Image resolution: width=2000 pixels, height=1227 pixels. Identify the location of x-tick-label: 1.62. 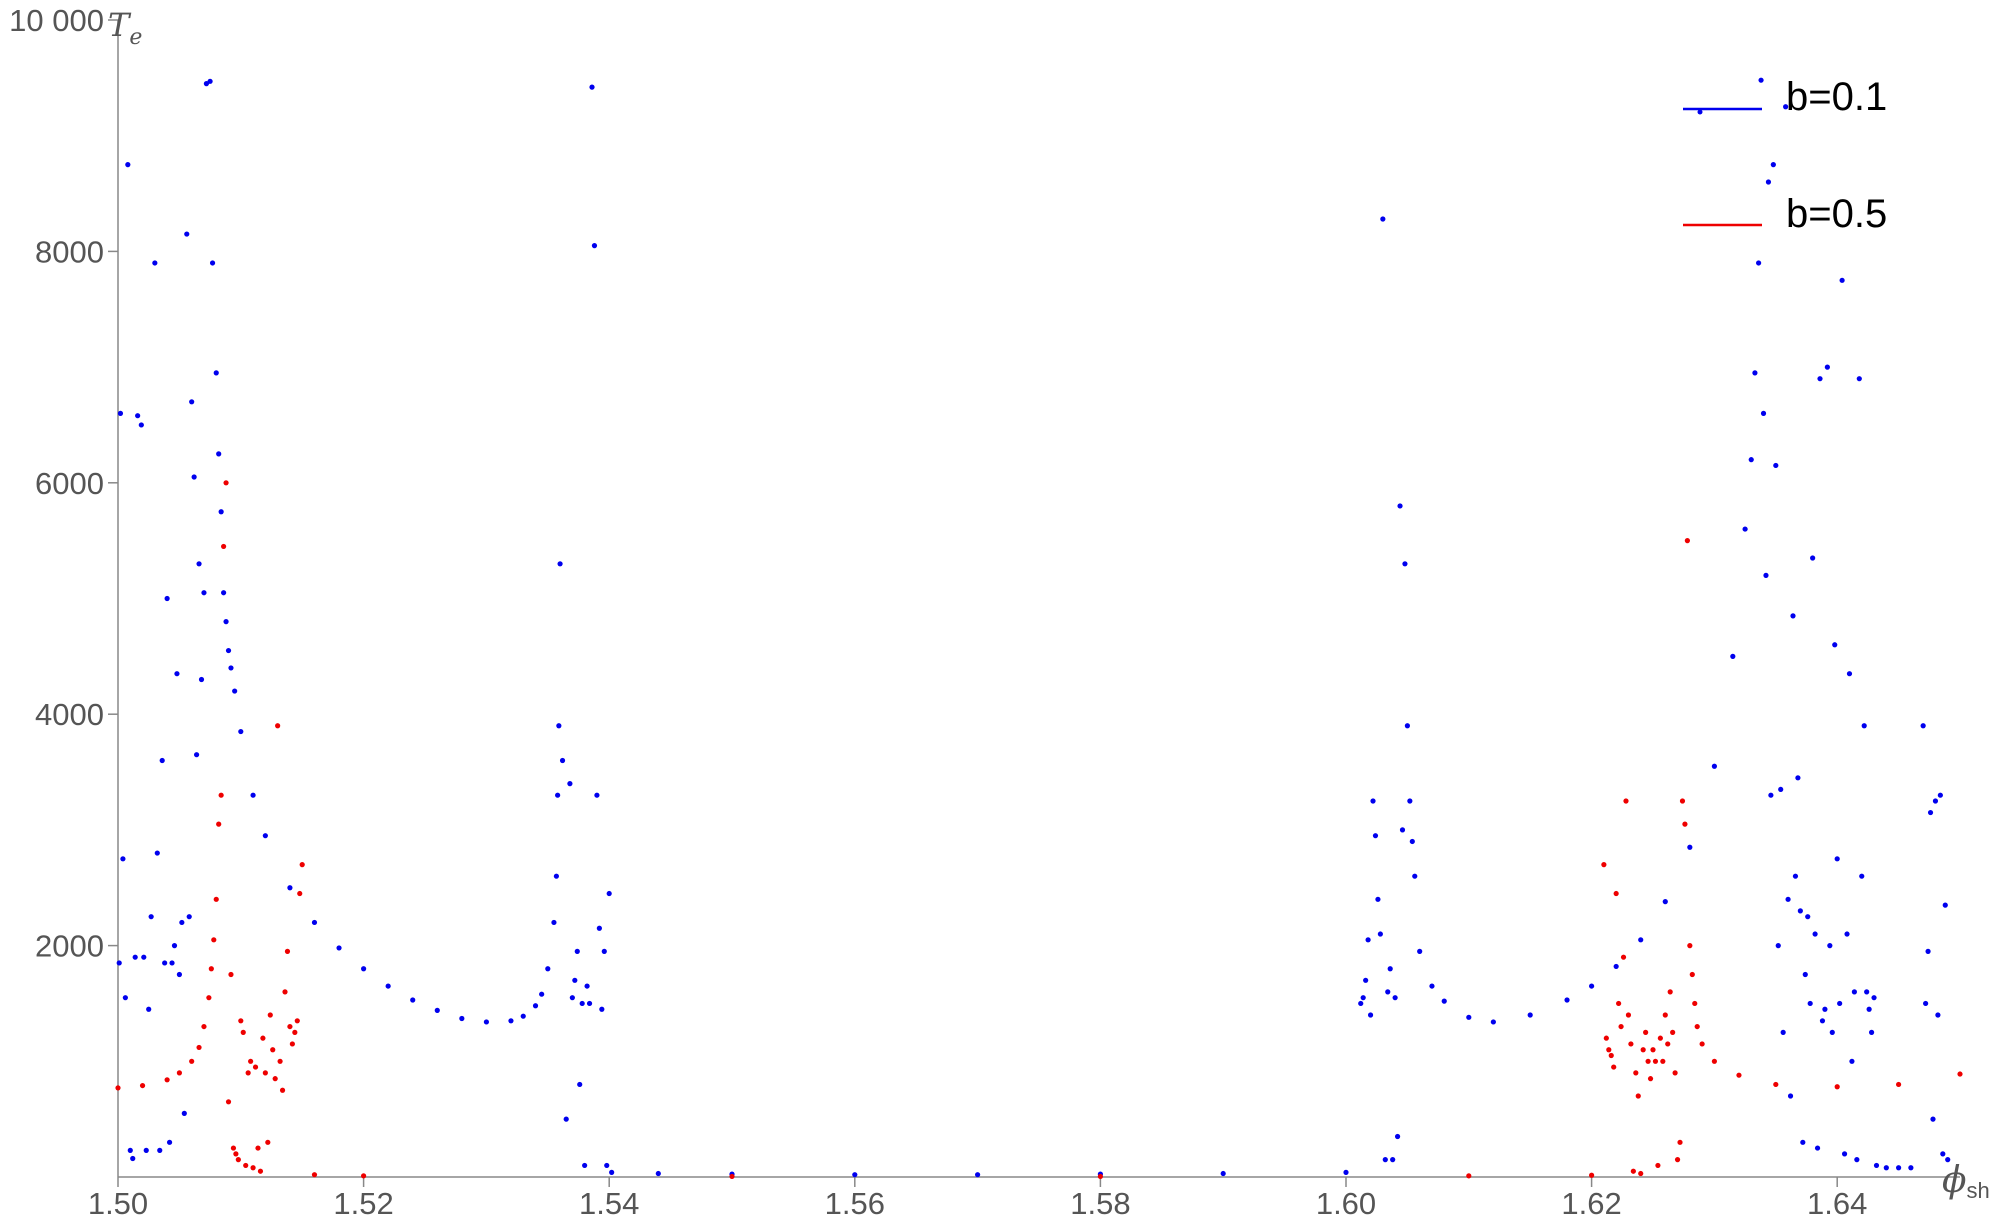
(1591, 1203).